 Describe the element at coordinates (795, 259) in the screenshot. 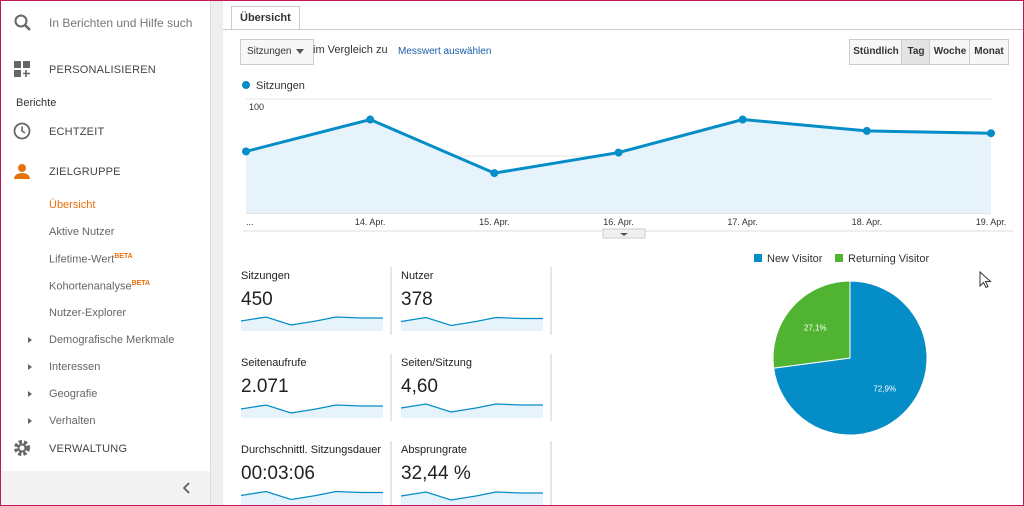

I see `legend-label: New Visitor` at that location.